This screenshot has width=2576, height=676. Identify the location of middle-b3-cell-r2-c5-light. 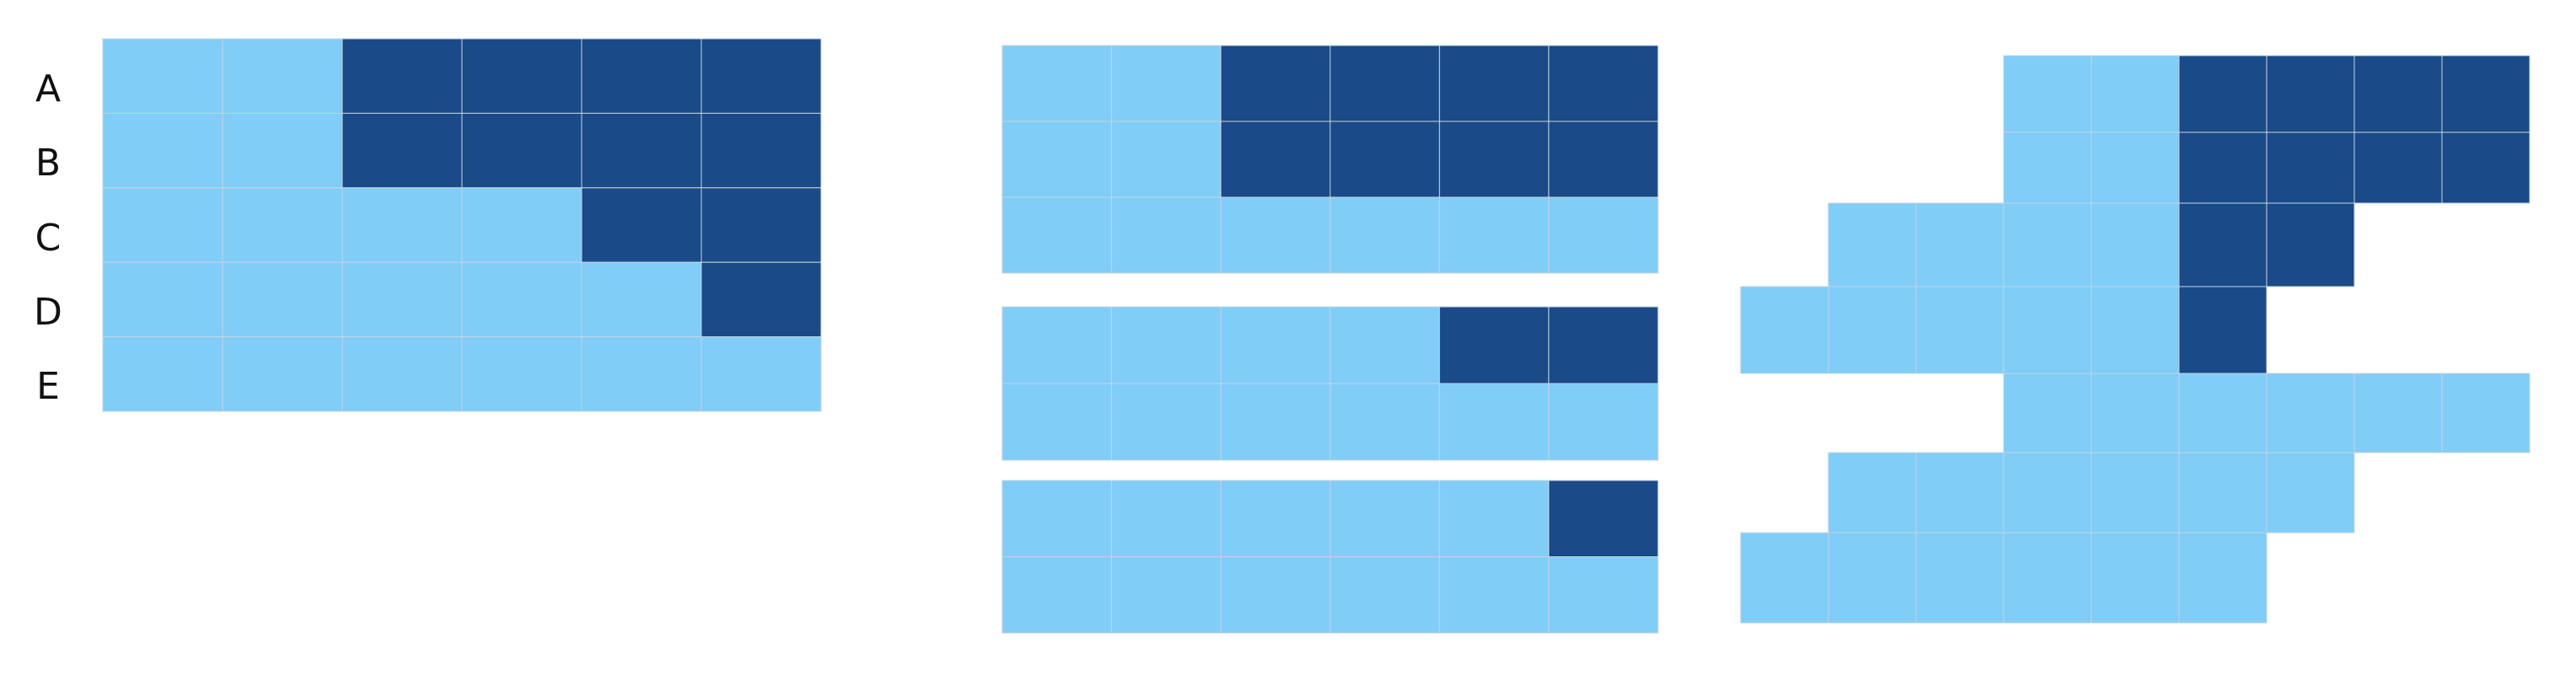
(1494, 595).